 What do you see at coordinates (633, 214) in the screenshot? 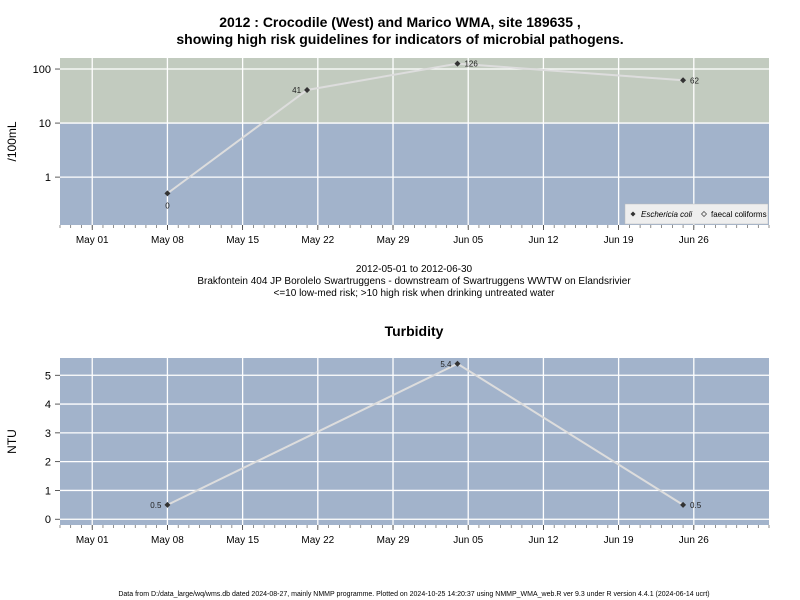
I see `legend-marker-ecoli` at bounding box center [633, 214].